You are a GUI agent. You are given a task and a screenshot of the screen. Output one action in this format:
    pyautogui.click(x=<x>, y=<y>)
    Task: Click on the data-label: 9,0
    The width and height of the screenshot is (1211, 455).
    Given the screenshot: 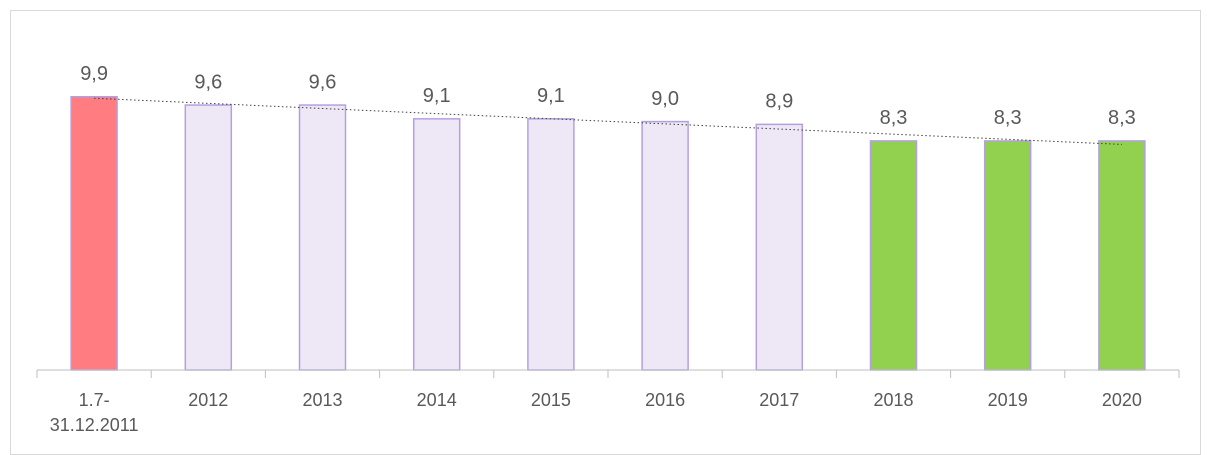 What is the action you would take?
    pyautogui.click(x=665, y=99)
    